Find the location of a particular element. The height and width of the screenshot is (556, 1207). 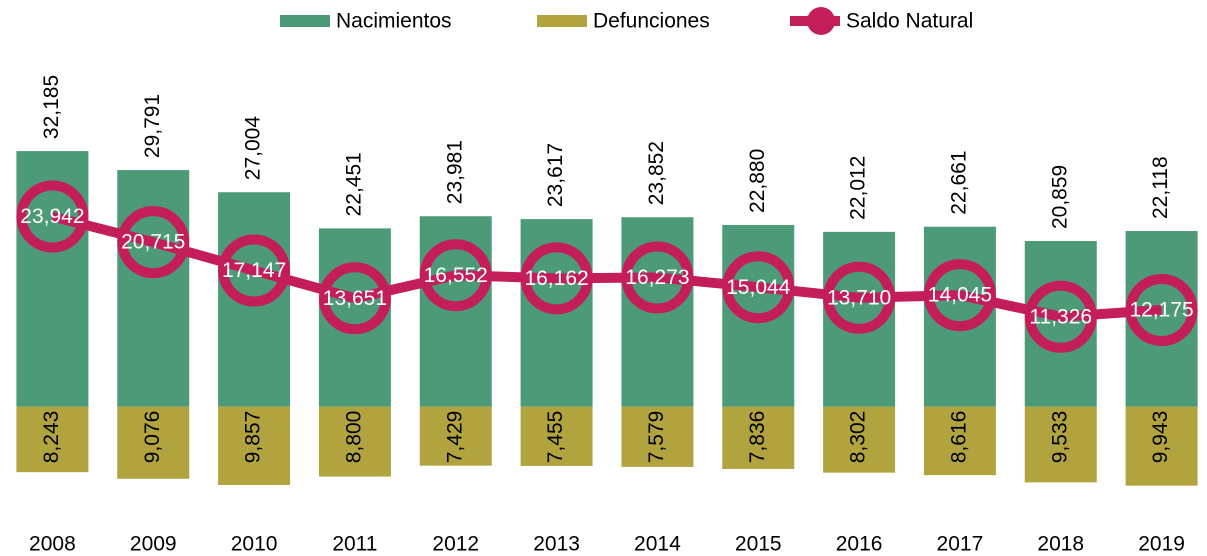

data-label: 16,273 is located at coordinates (657, 277).